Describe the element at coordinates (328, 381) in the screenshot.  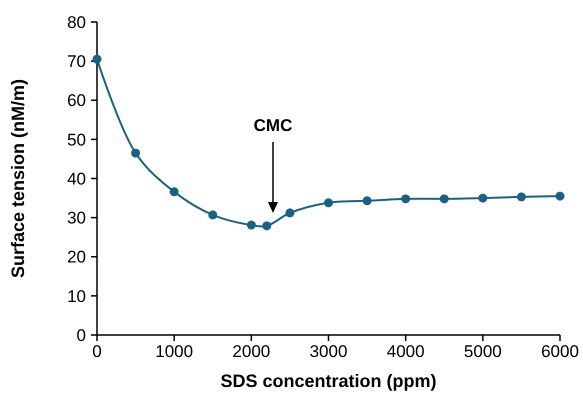
I see `x-axis-title: SDS concentration (ppm)` at that location.